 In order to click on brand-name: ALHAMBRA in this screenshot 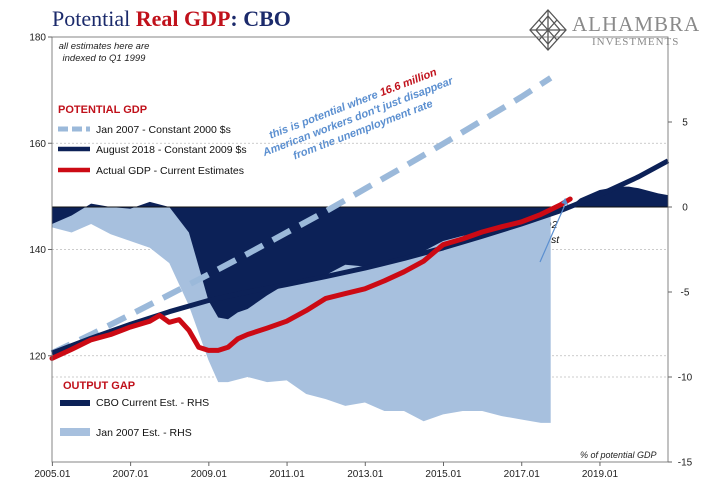, I will do `click(636, 24)`.